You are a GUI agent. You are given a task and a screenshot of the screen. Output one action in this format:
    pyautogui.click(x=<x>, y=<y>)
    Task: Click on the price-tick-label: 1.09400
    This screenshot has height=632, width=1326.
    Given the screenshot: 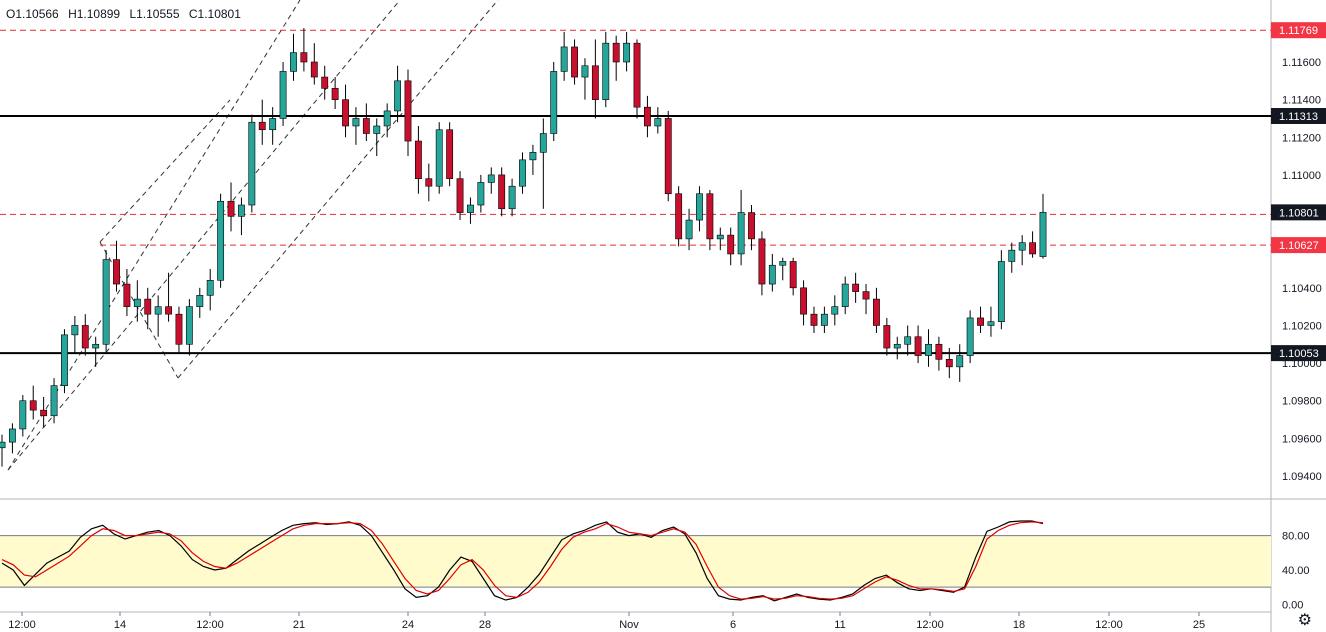 What is the action you would take?
    pyautogui.click(x=1302, y=477)
    